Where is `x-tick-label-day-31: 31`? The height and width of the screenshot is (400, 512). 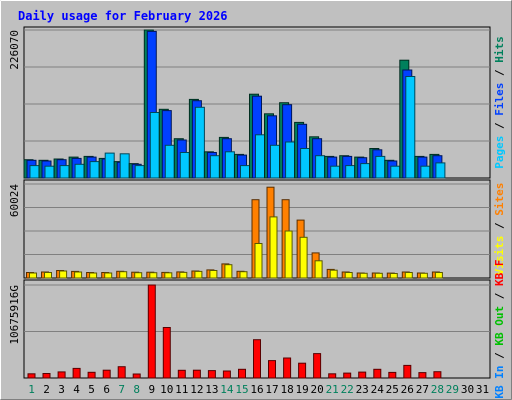 x-tick-label-day-31: 31 is located at coordinates (482, 389).